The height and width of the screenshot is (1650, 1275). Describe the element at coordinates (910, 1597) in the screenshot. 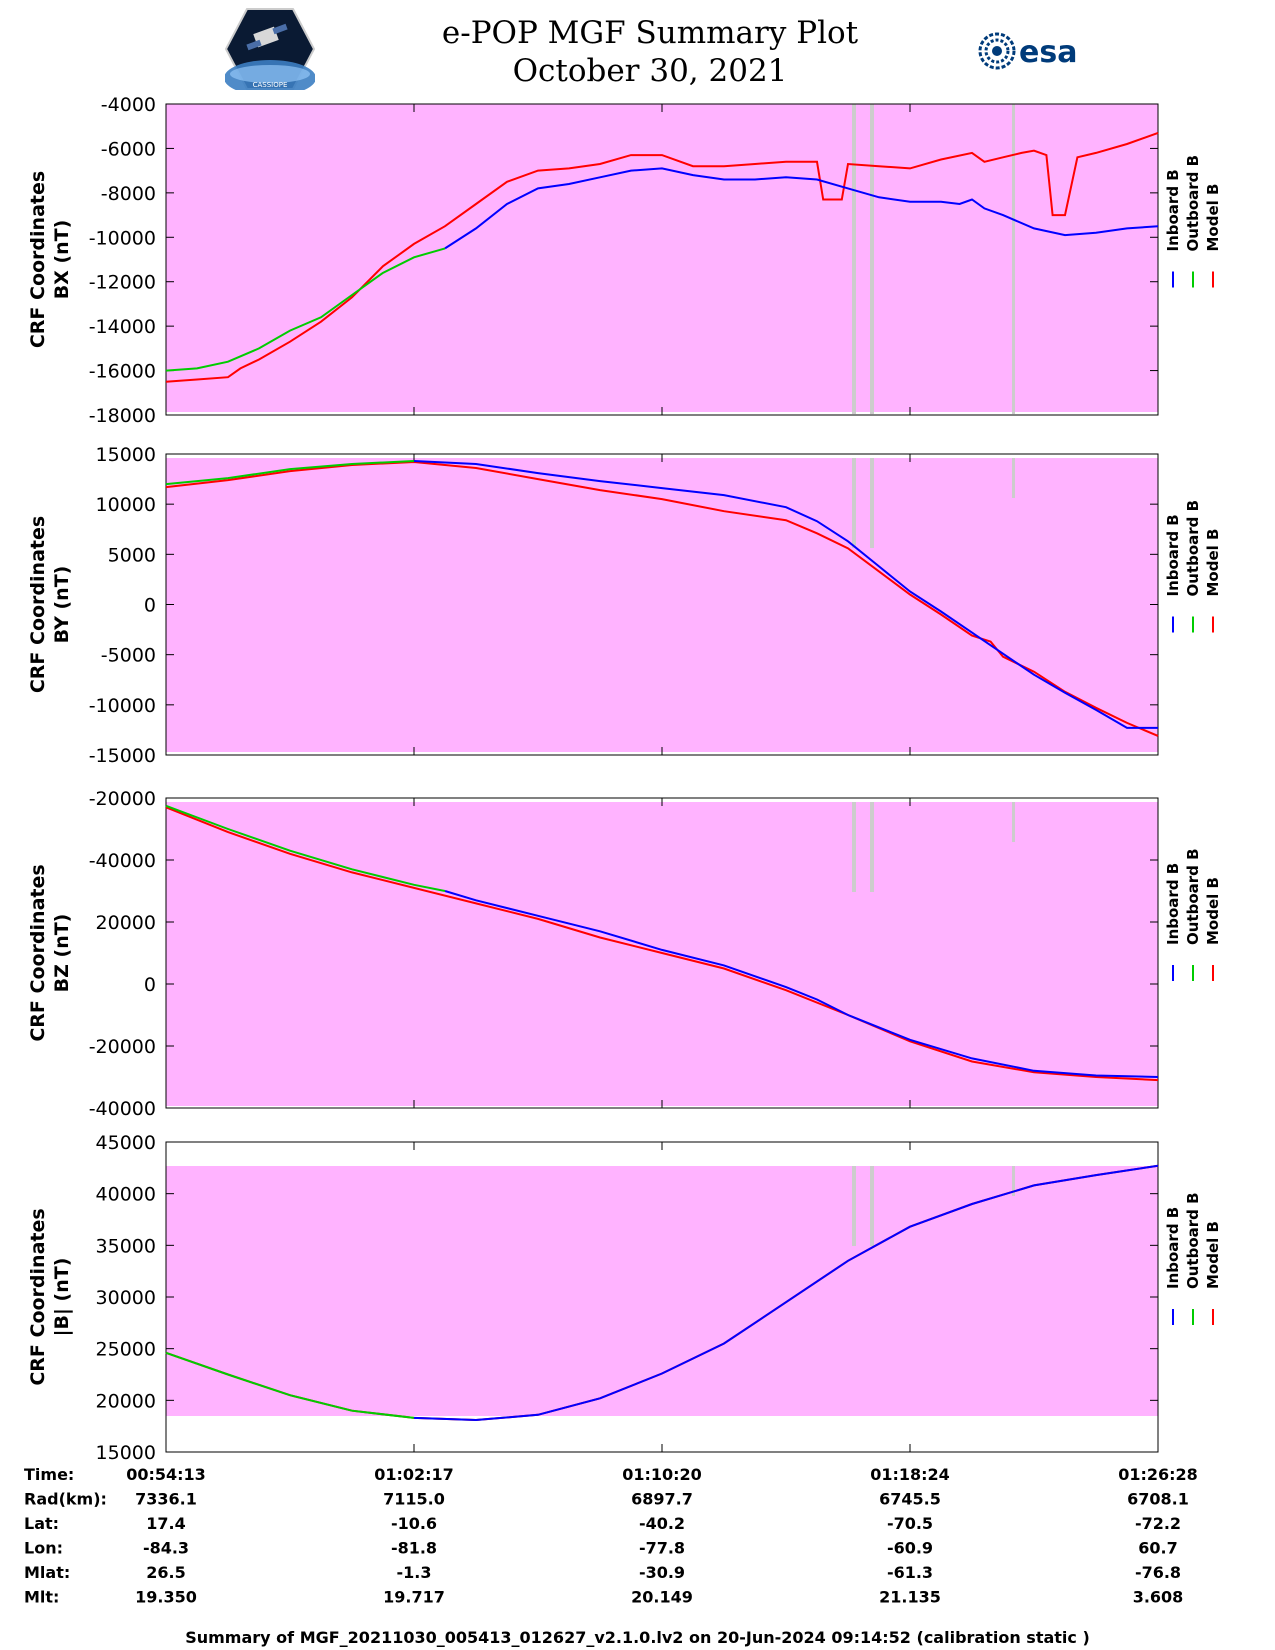

I see `info-cell: 21.135` at that location.